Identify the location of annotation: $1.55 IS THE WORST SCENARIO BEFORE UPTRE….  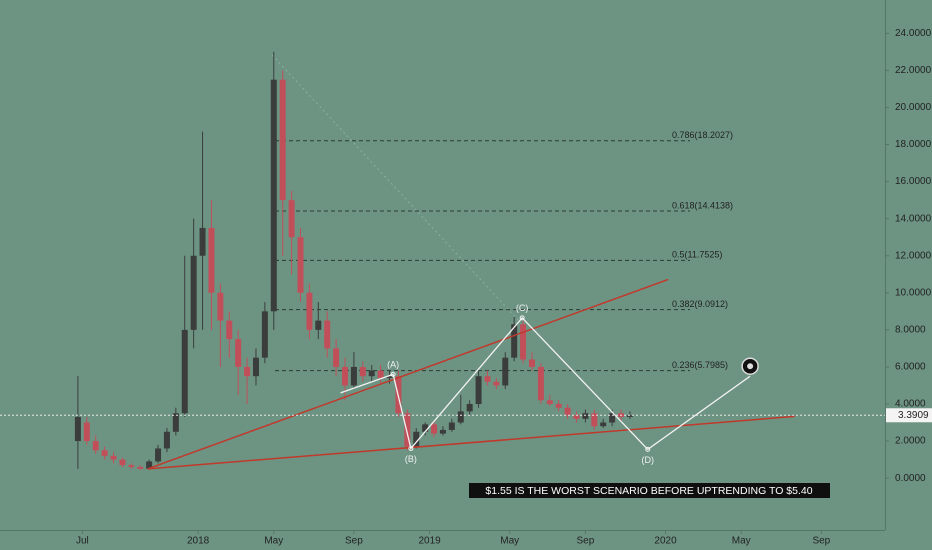
(648, 491).